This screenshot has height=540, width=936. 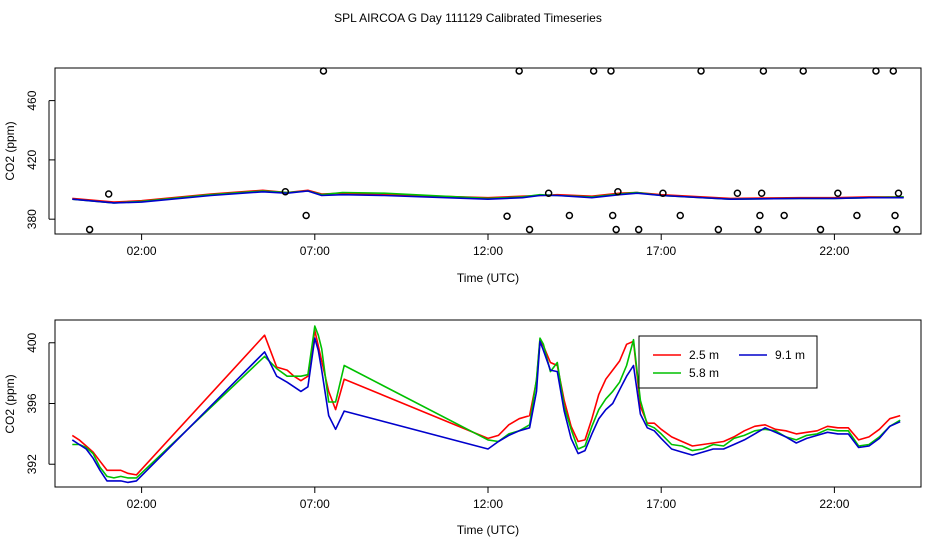 I want to click on top-panel-series, so click(x=488, y=196).